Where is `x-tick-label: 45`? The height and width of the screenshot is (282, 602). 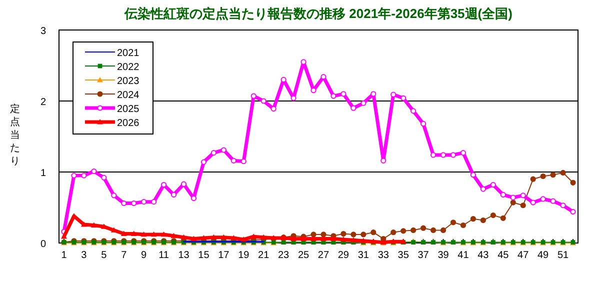 x-tick-label: 45 is located at coordinates (504, 255).